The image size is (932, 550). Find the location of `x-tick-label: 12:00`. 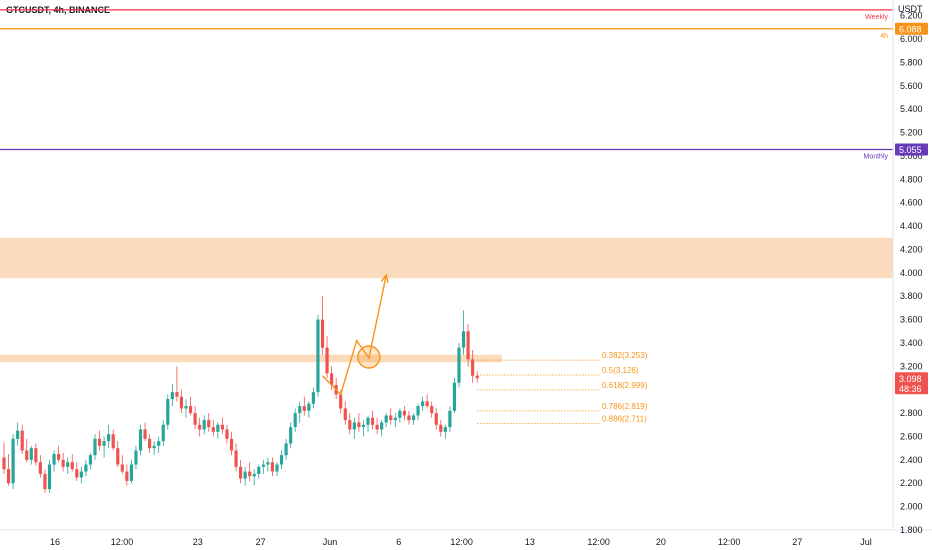

x-tick-label: 12:00 is located at coordinates (122, 542).